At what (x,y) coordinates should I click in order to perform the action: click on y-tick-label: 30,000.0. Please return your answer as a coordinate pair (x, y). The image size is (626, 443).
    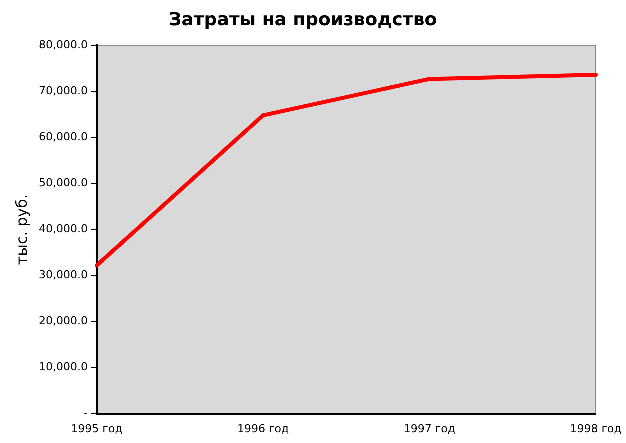
    Looking at the image, I should click on (63, 275).